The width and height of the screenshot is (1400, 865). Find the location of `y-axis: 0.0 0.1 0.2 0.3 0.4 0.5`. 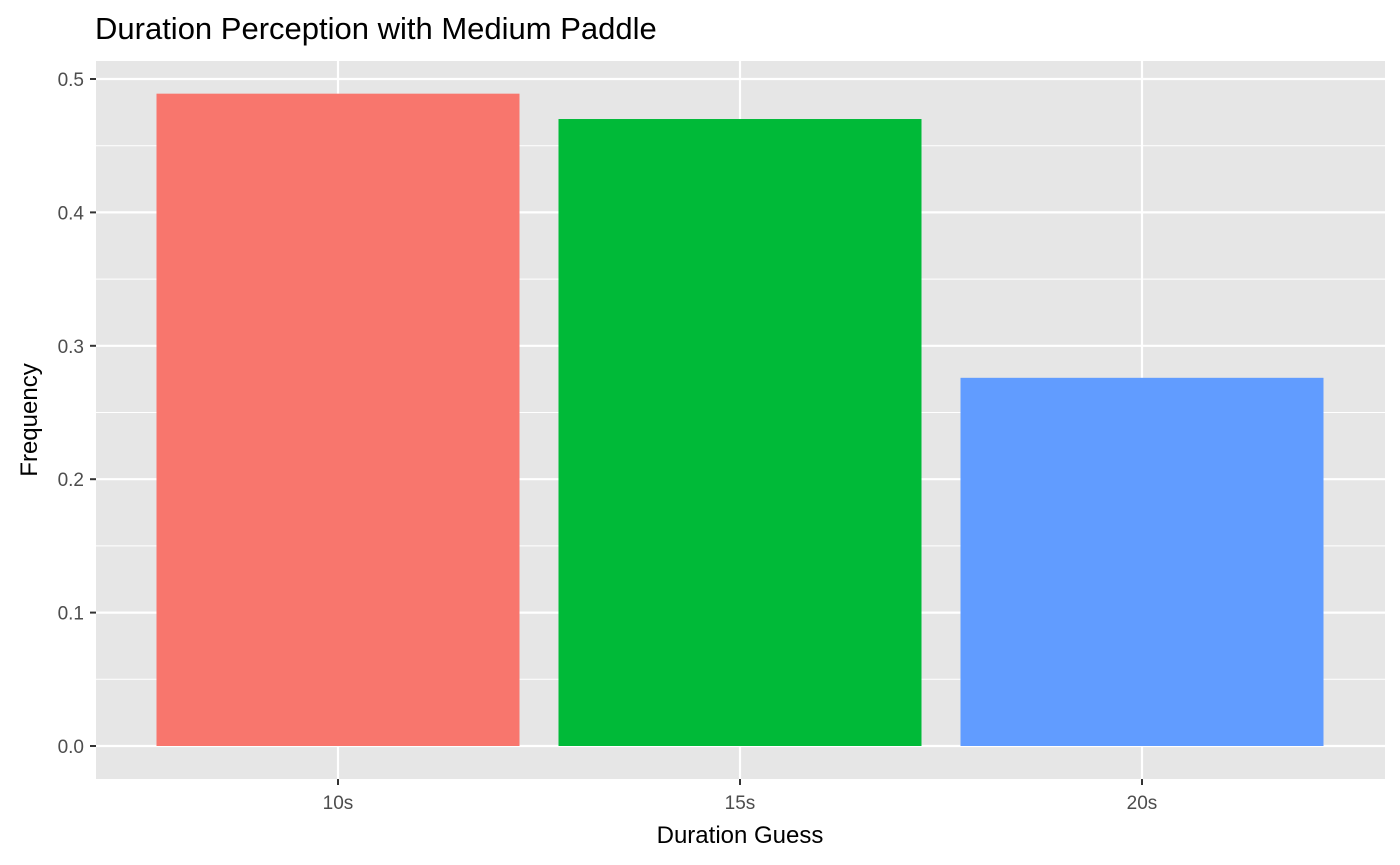

y-axis: 0.0 0.1 0.2 0.3 0.4 0.5 is located at coordinates (77, 414).